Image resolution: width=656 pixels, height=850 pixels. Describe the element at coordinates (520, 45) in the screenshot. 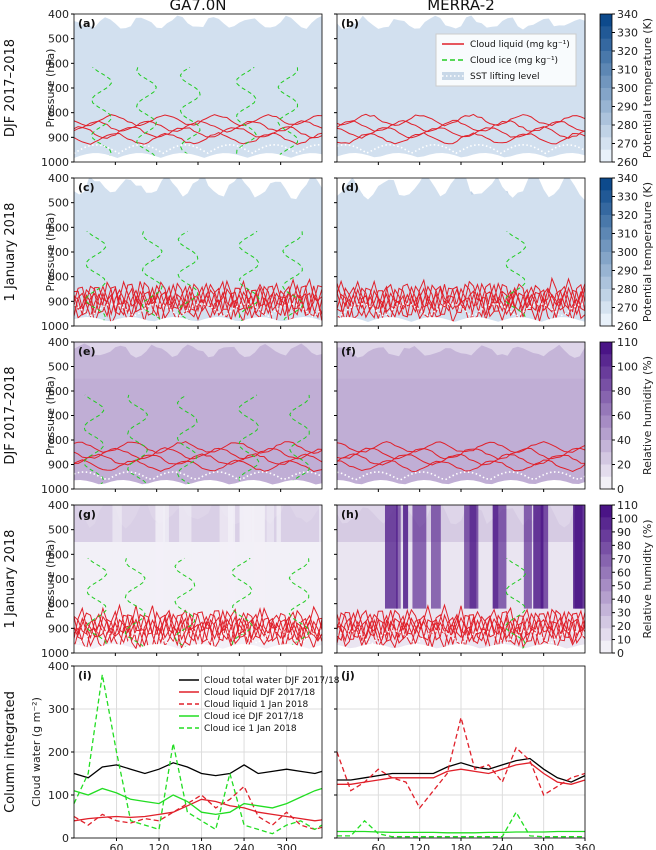

I see `legend-label: Cloud liquid (mg kg⁻¹)` at that location.